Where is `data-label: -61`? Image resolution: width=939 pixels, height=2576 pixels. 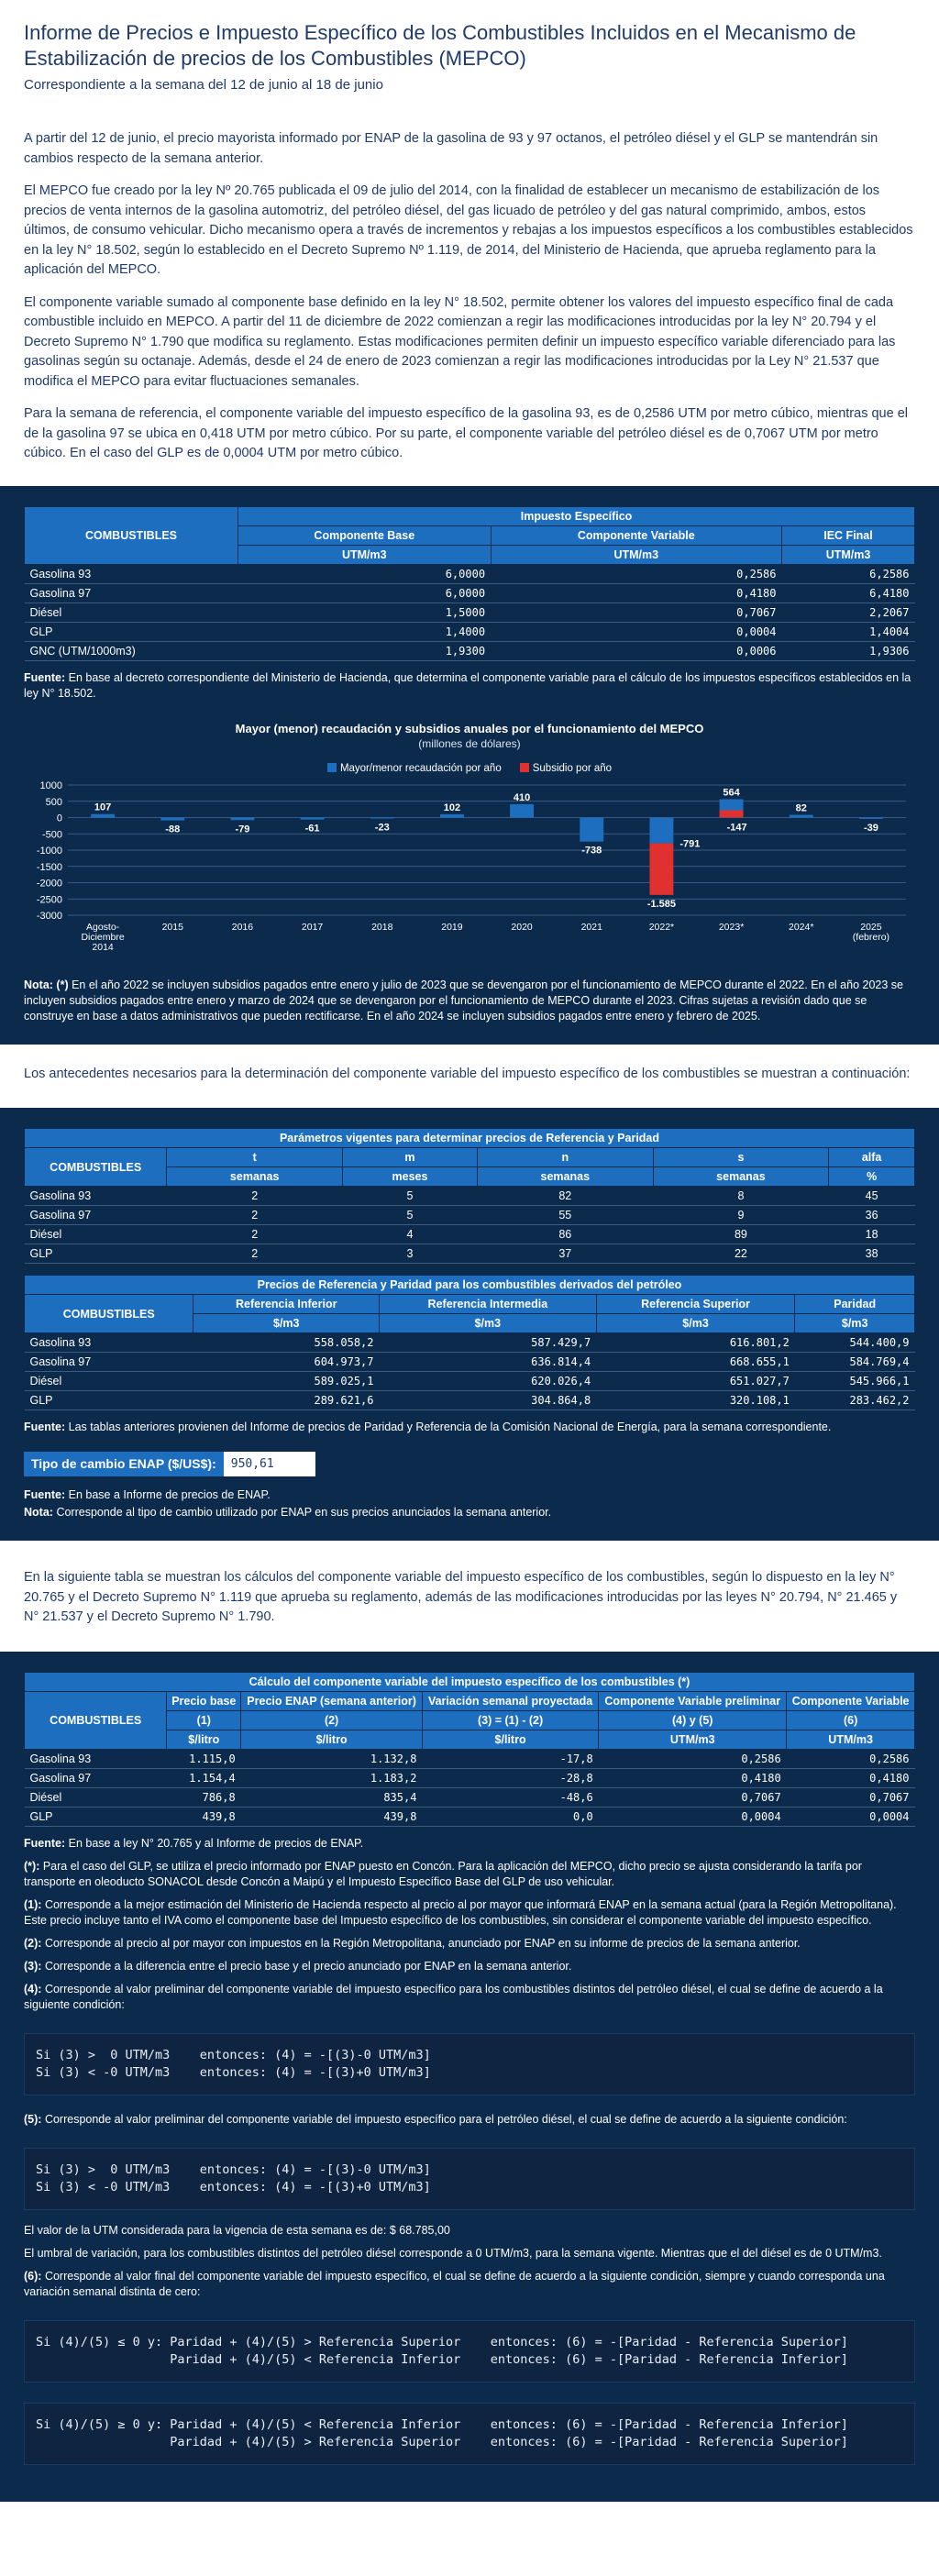
data-label: -61 is located at coordinates (312, 828).